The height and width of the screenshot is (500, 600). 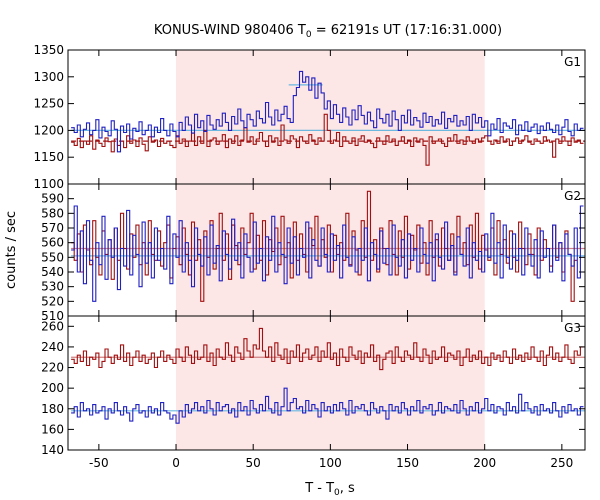 What do you see at coordinates (52, 213) in the screenshot?
I see `y-tick-label-g2: 580` at bounding box center [52, 213].